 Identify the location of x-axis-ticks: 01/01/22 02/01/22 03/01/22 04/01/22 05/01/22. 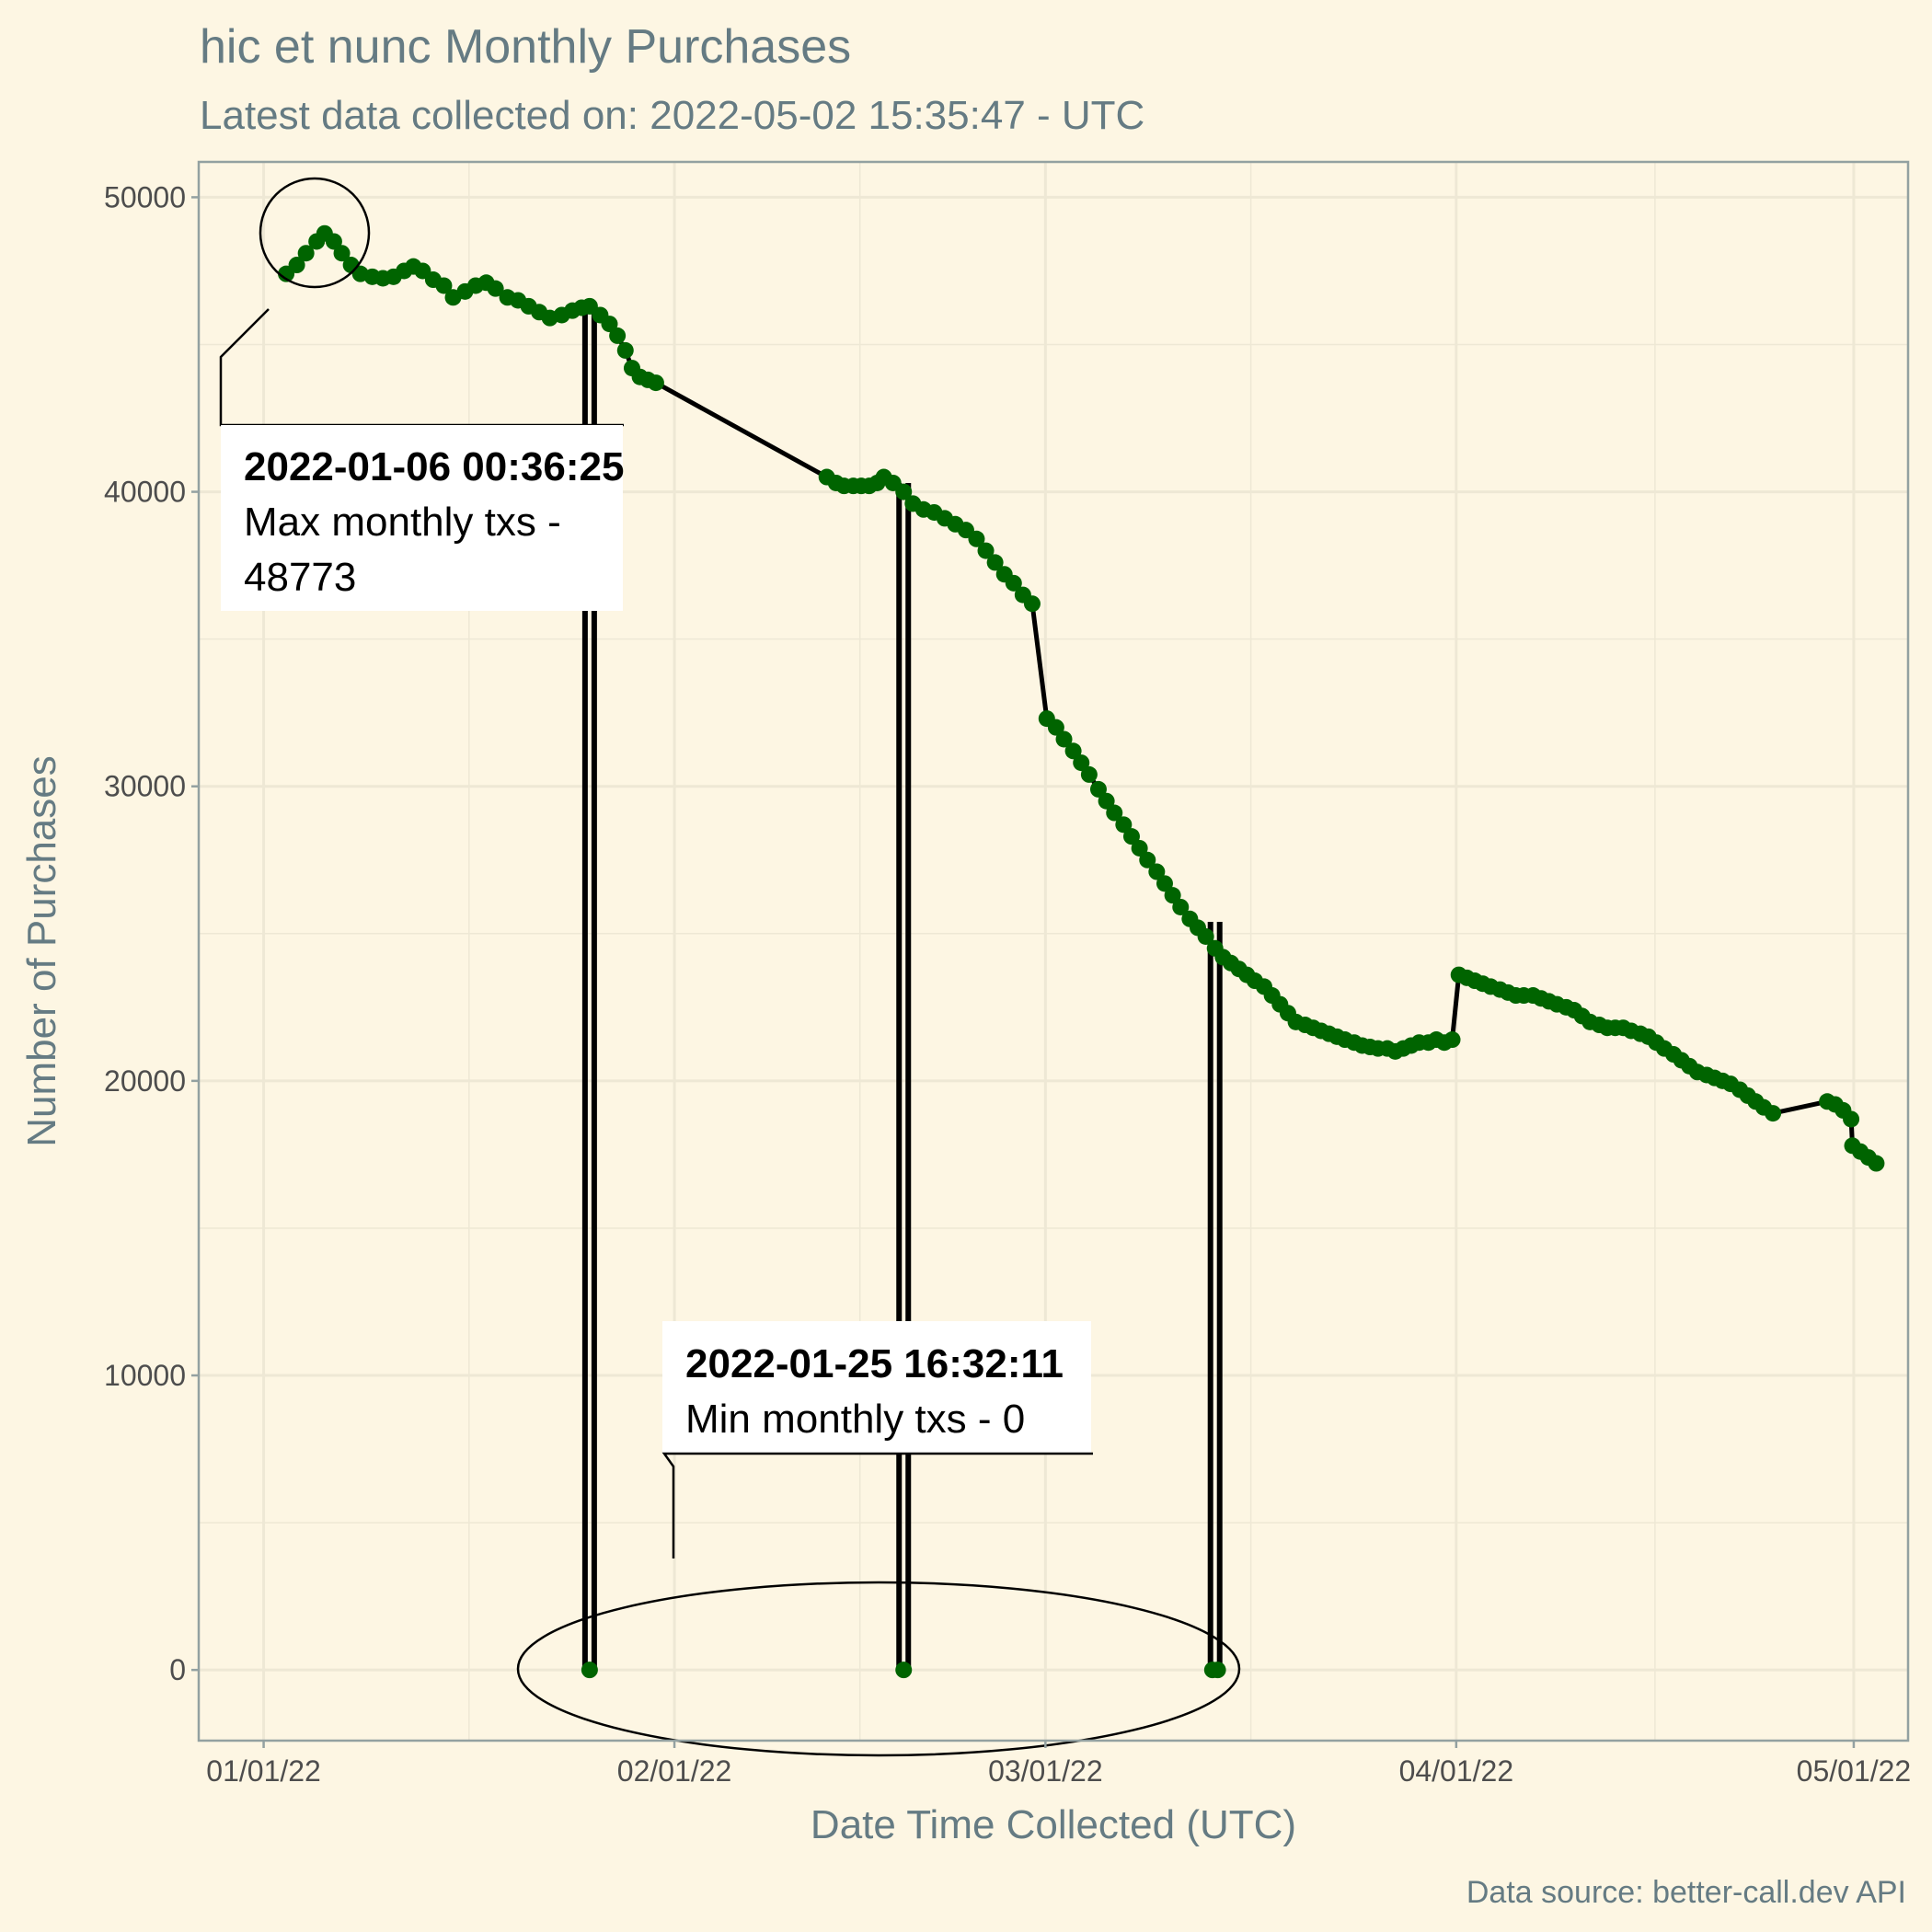
(1058, 1764).